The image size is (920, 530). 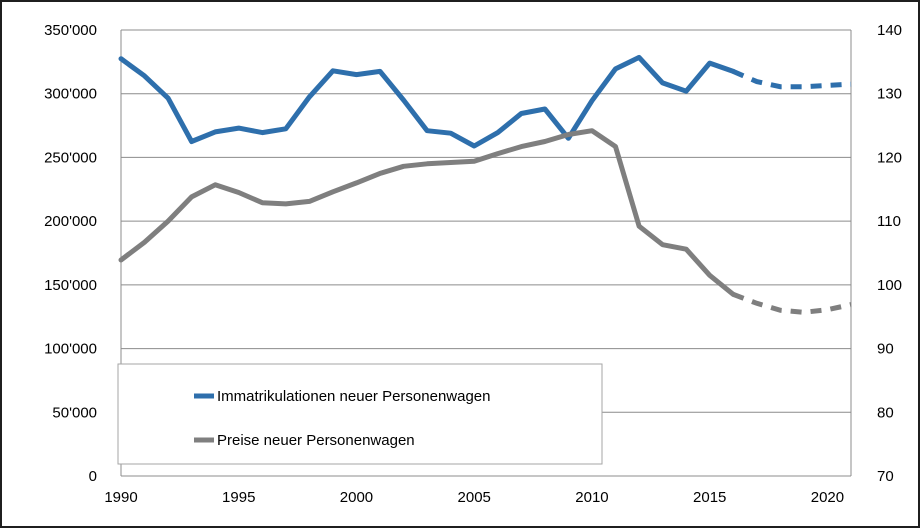 What do you see at coordinates (360, 414) in the screenshot?
I see `legend-box` at bounding box center [360, 414].